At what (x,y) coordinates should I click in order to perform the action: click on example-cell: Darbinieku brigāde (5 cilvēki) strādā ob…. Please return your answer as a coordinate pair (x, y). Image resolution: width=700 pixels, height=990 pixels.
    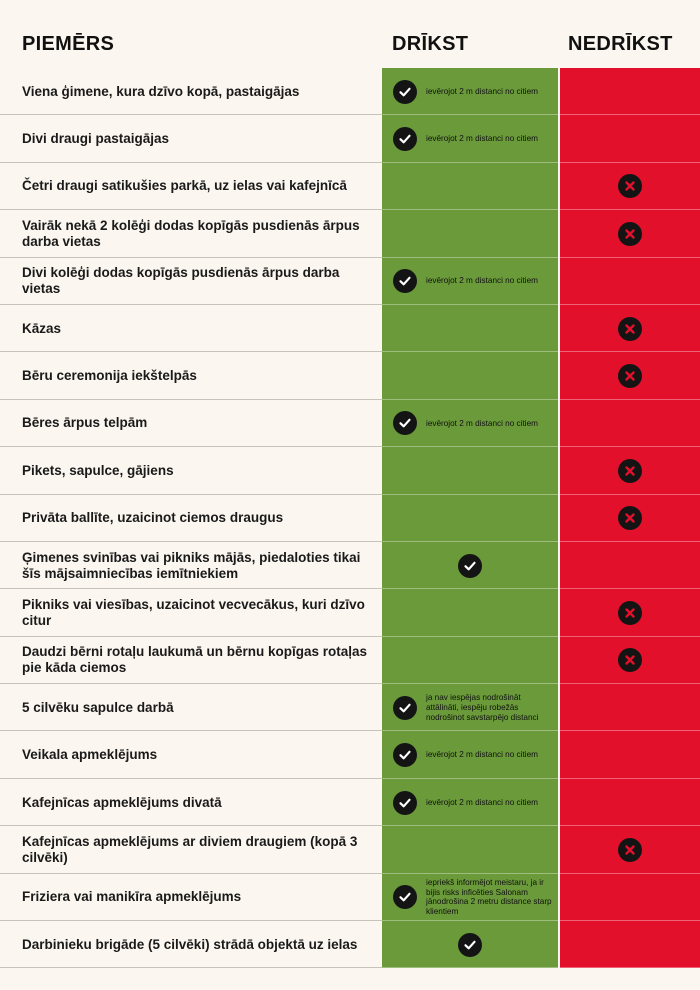
    Looking at the image, I should click on (191, 945).